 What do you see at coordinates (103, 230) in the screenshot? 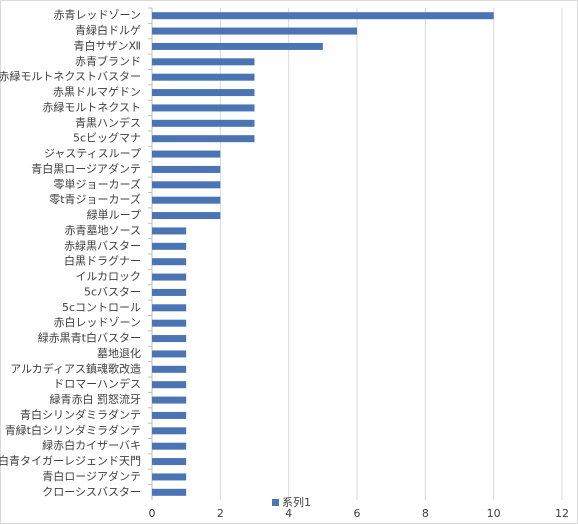
I see `y-tick-label: 赤青墓地ソース` at bounding box center [103, 230].